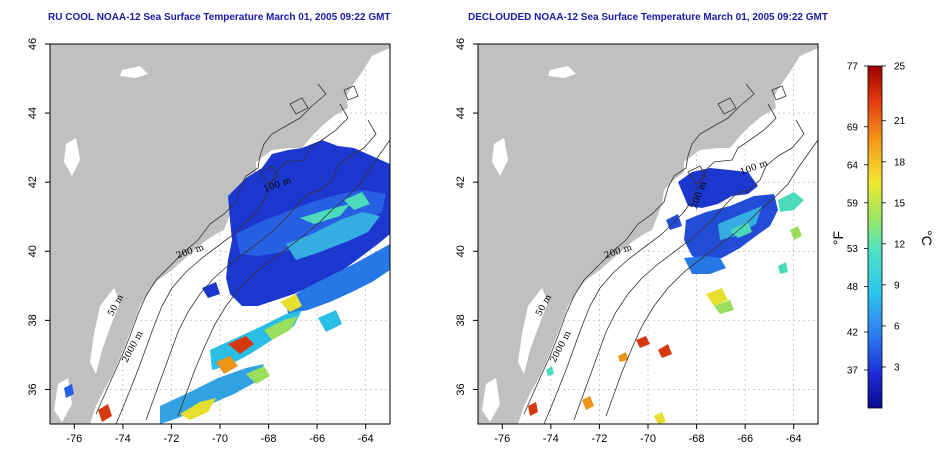 The width and height of the screenshot is (950, 475). I want to click on left-lat-tick-label: 40, so click(33, 251).